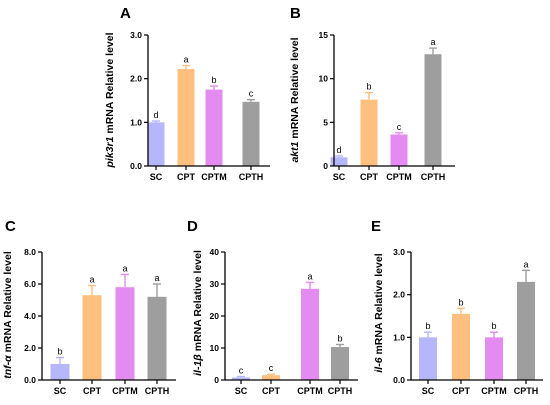 This screenshot has height=405, width=550. I want to click on category-label-e-cpt: CPT, so click(461, 391).